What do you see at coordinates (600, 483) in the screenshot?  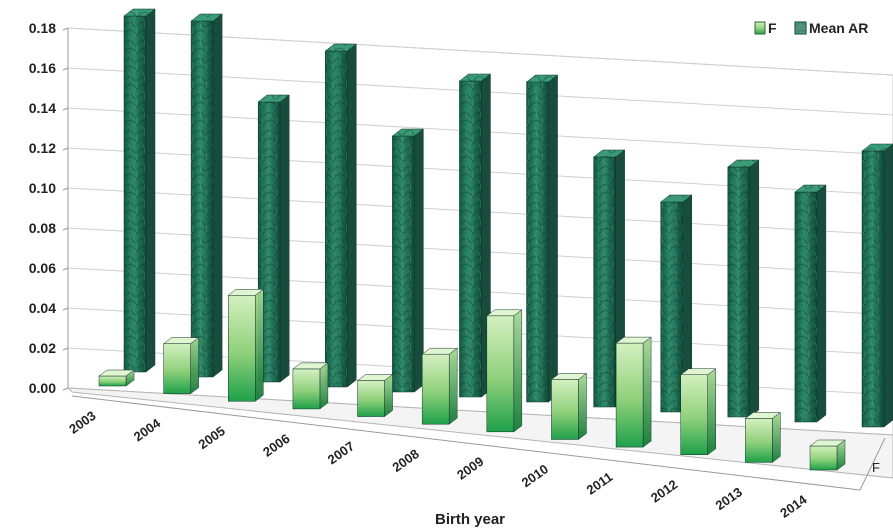 I see `x-tick-label: 2011` at bounding box center [600, 483].